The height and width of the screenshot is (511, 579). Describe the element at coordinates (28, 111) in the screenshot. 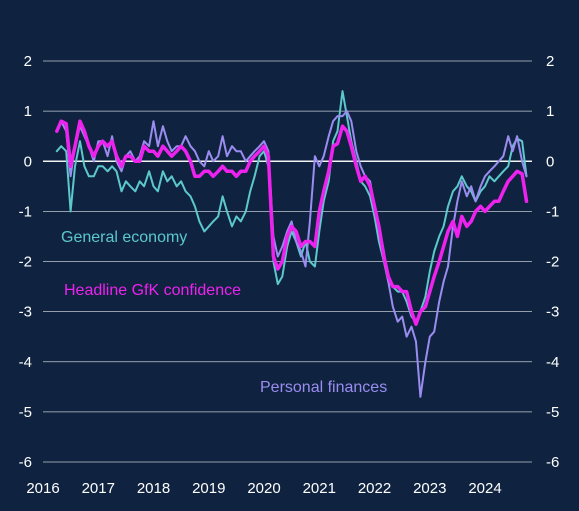

I see `y-tick-left: 1` at that location.